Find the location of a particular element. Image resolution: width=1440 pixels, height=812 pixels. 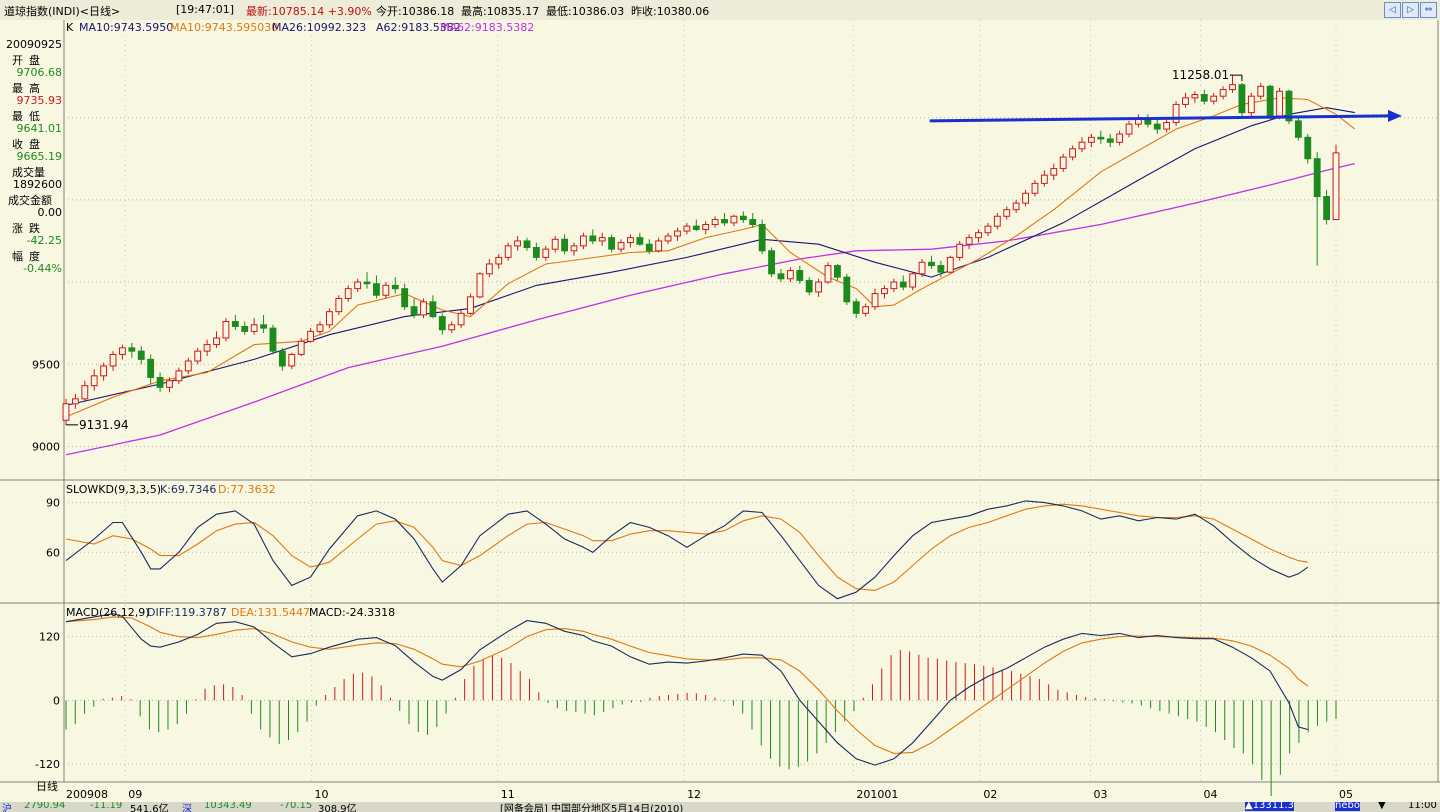

info-close-label: 收盘 is located at coordinates (29, 144).